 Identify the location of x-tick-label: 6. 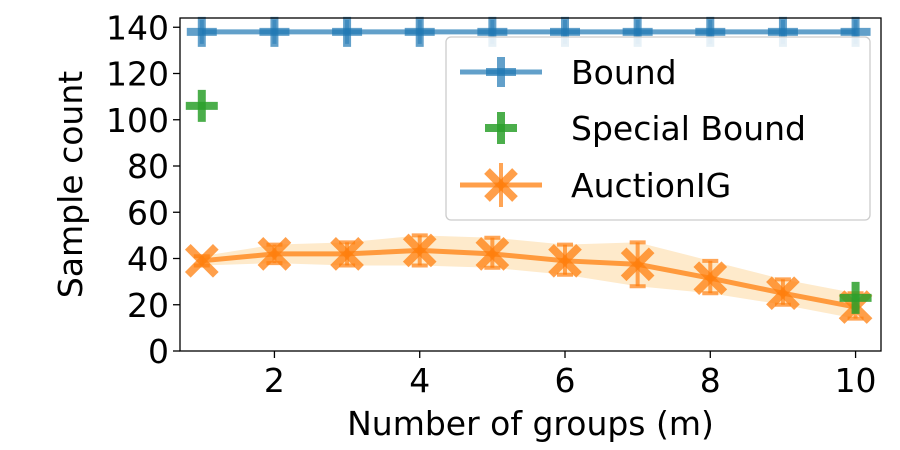
(565, 380).